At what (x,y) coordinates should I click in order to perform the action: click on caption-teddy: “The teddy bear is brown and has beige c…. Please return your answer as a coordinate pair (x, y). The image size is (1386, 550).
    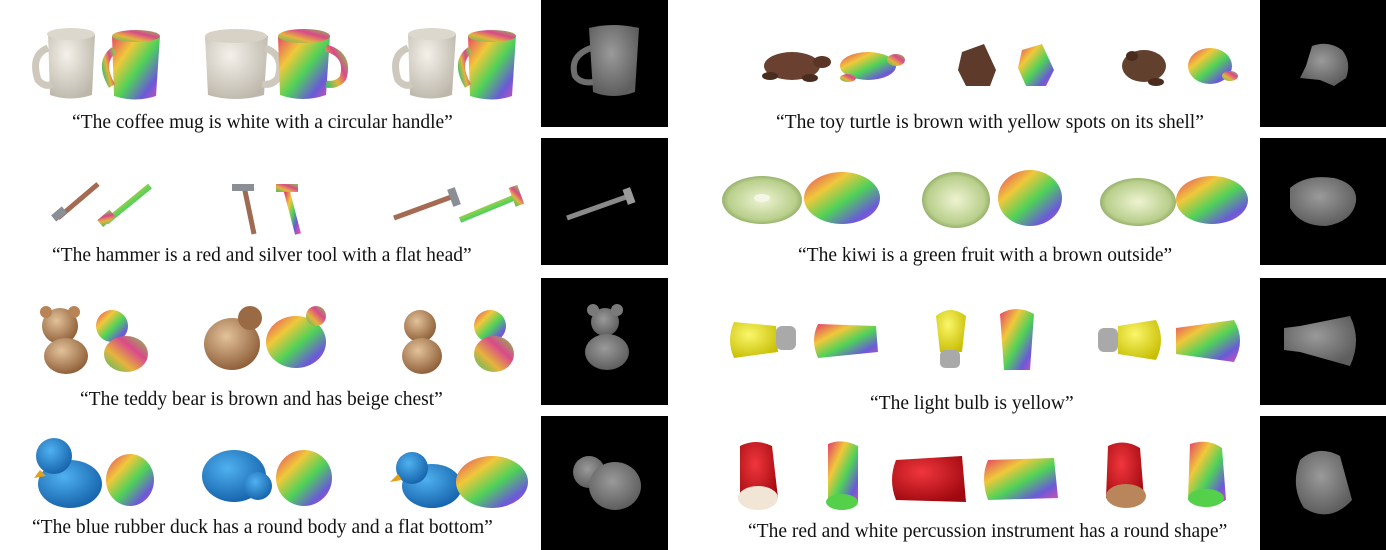
    Looking at the image, I should click on (261, 399).